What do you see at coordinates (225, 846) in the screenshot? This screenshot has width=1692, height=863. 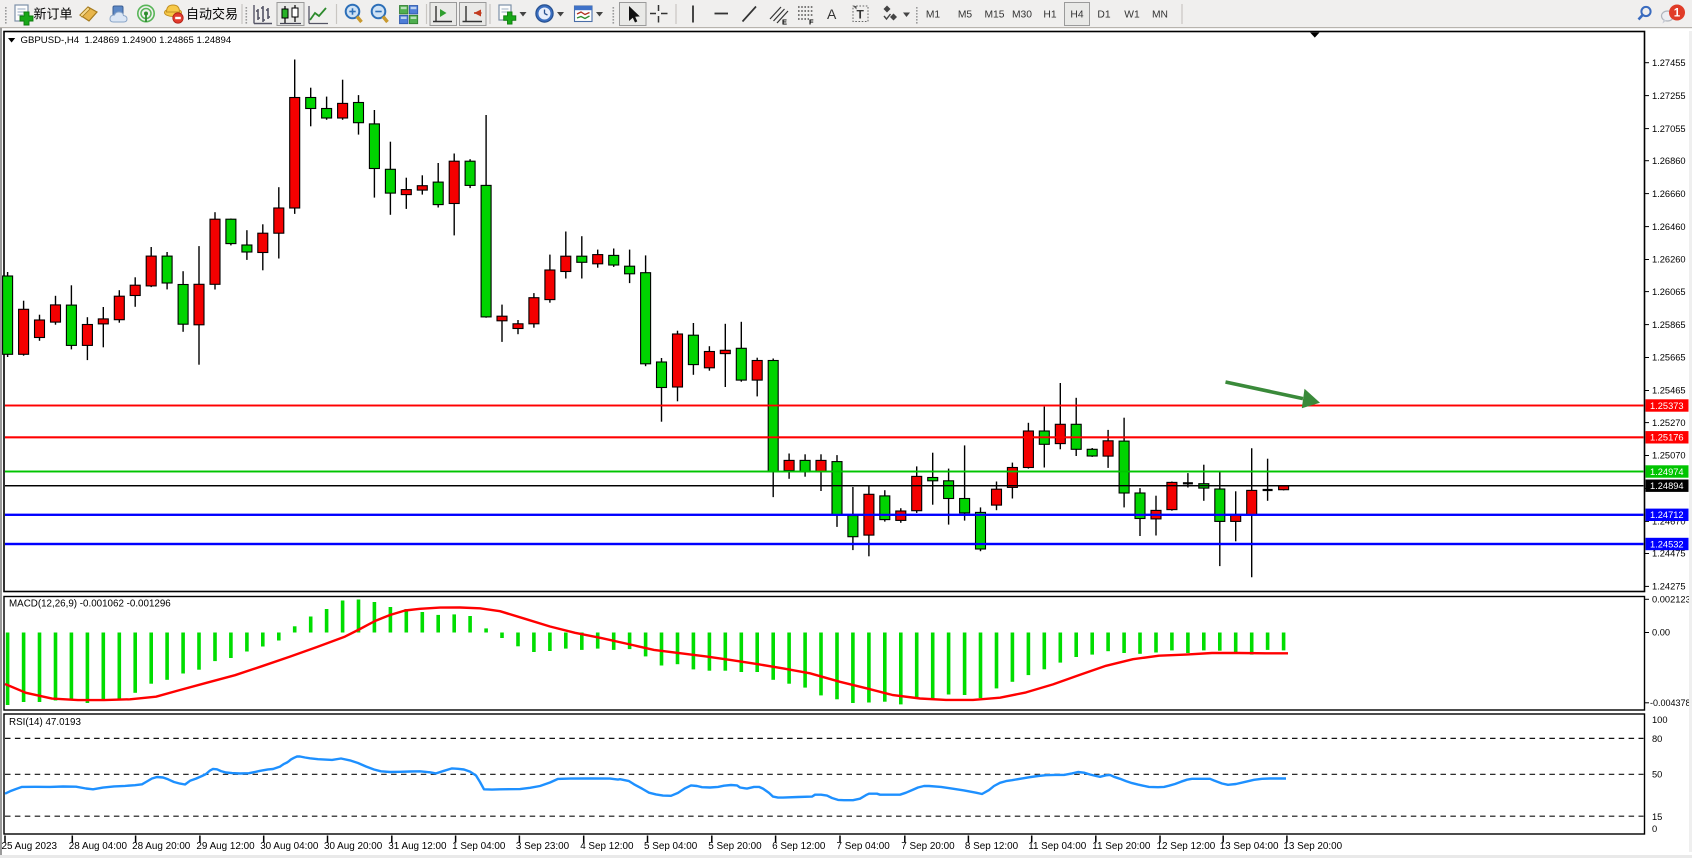 I see `svg-text: 29 Aug 12:00` at bounding box center [225, 846].